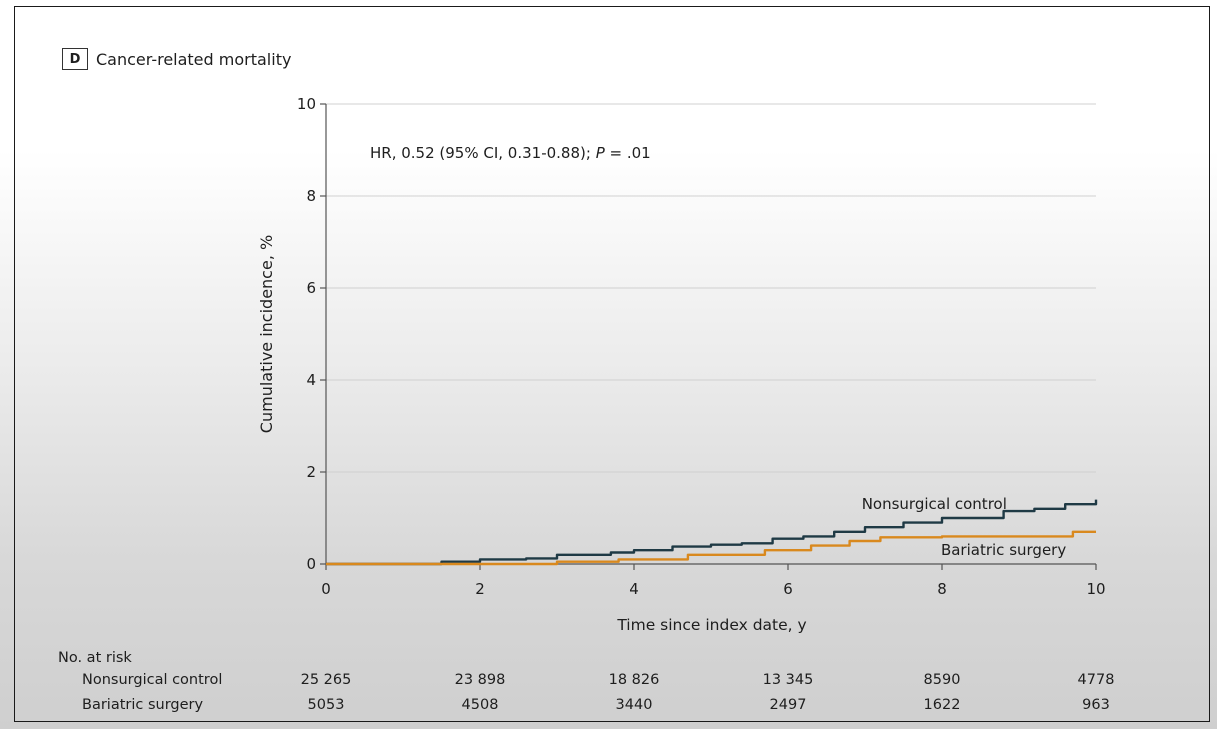 The width and height of the screenshot is (1217, 729). What do you see at coordinates (480, 589) in the screenshot?
I see `x-tick-label: 2` at bounding box center [480, 589].